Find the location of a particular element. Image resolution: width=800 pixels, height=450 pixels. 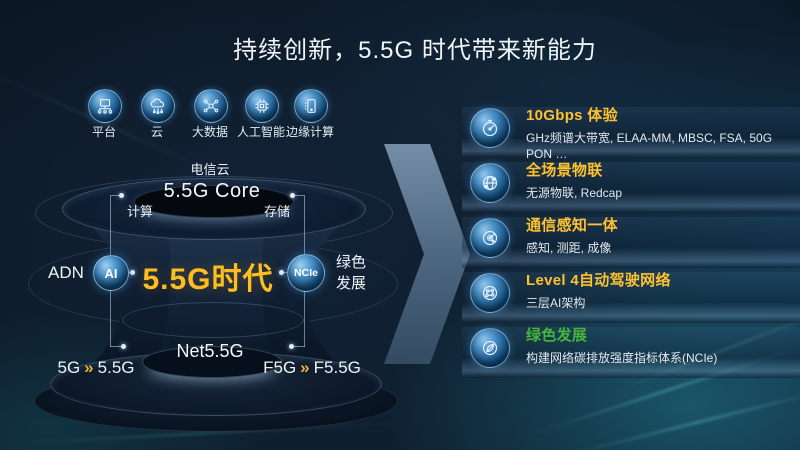

sensing-radar-icon is located at coordinates (490, 238).